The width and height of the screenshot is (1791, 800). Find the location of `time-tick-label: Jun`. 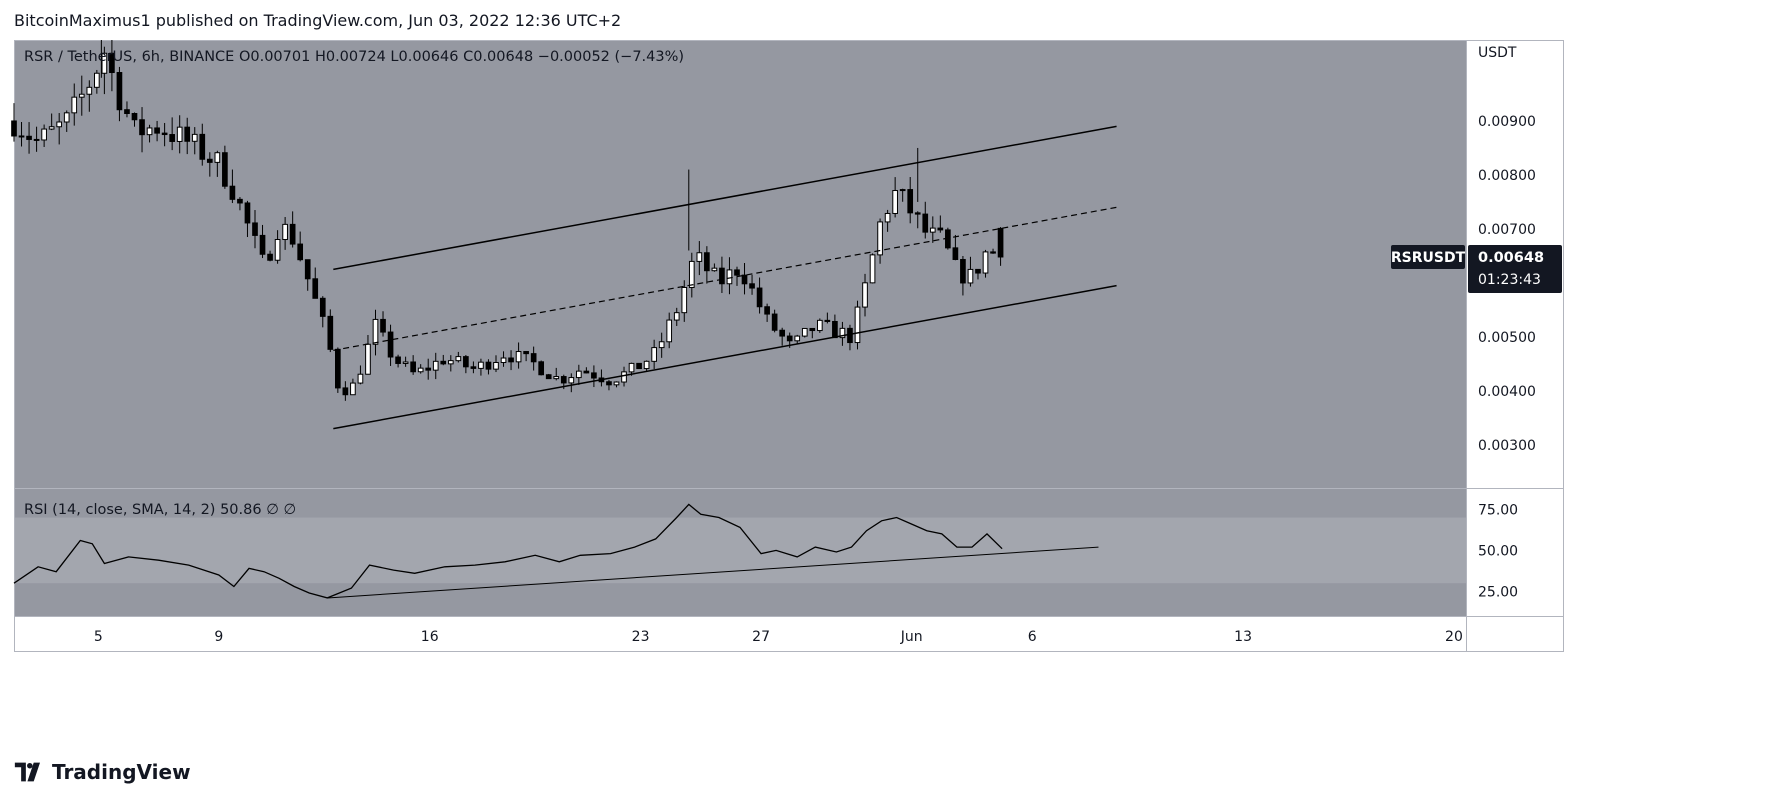

time-tick-label: Jun is located at coordinates (911, 637).